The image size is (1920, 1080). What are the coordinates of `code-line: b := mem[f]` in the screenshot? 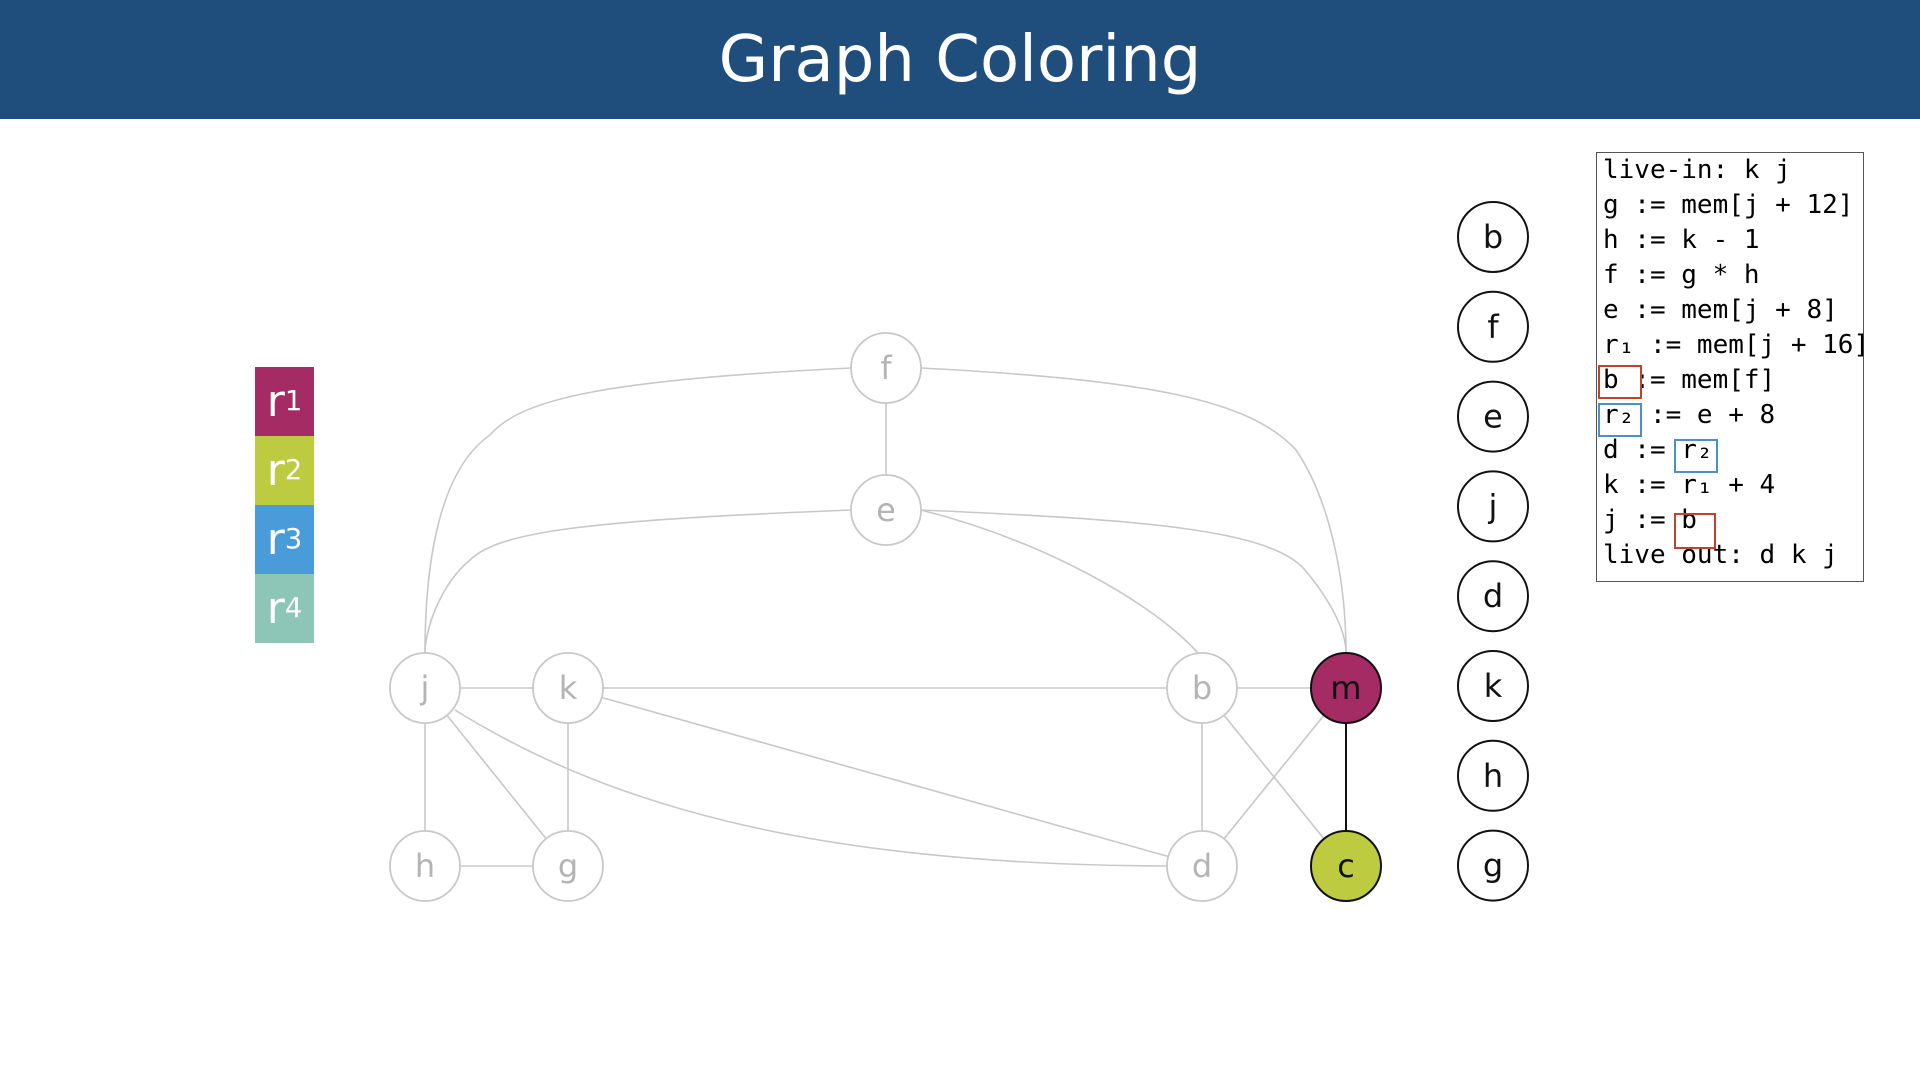 It's located at (1689, 380).